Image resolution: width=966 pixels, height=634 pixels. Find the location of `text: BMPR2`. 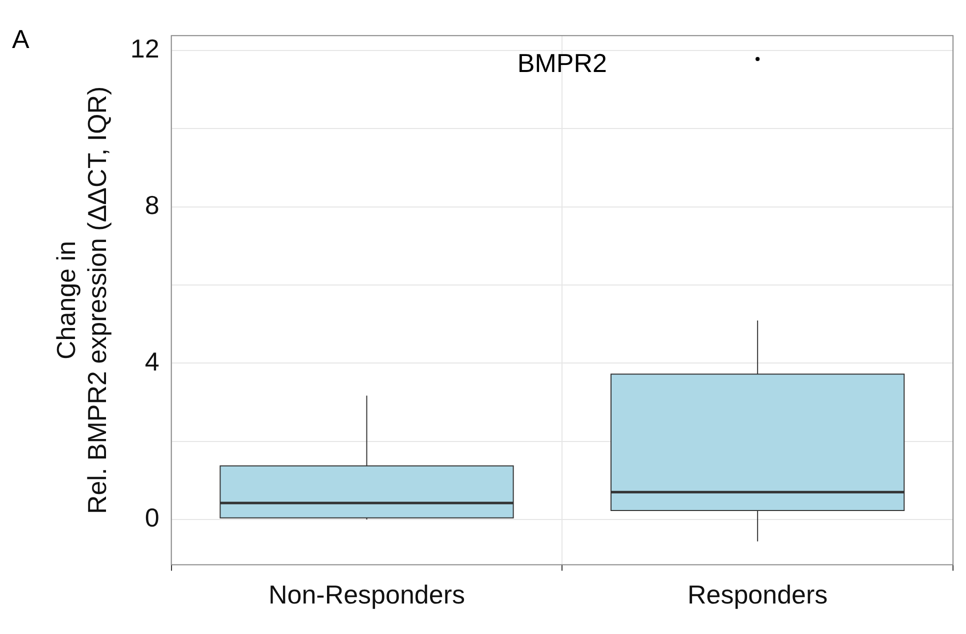

text: BMPR2 is located at coordinates (562, 63).